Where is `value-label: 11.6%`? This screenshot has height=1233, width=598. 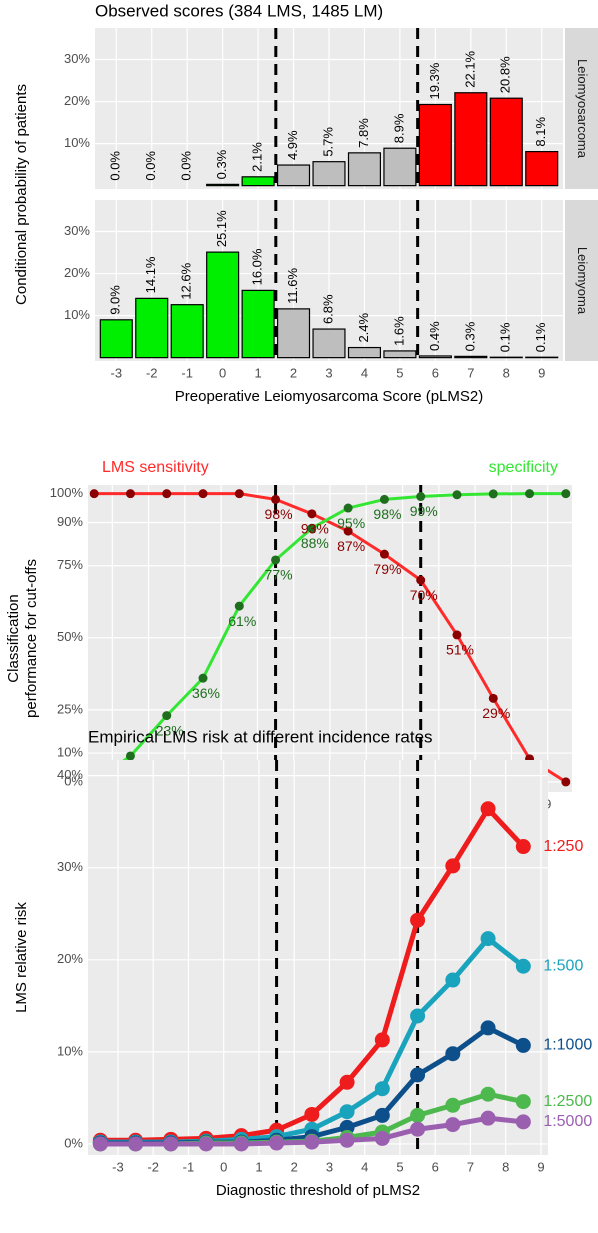
value-label: 11.6% is located at coordinates (292, 286).